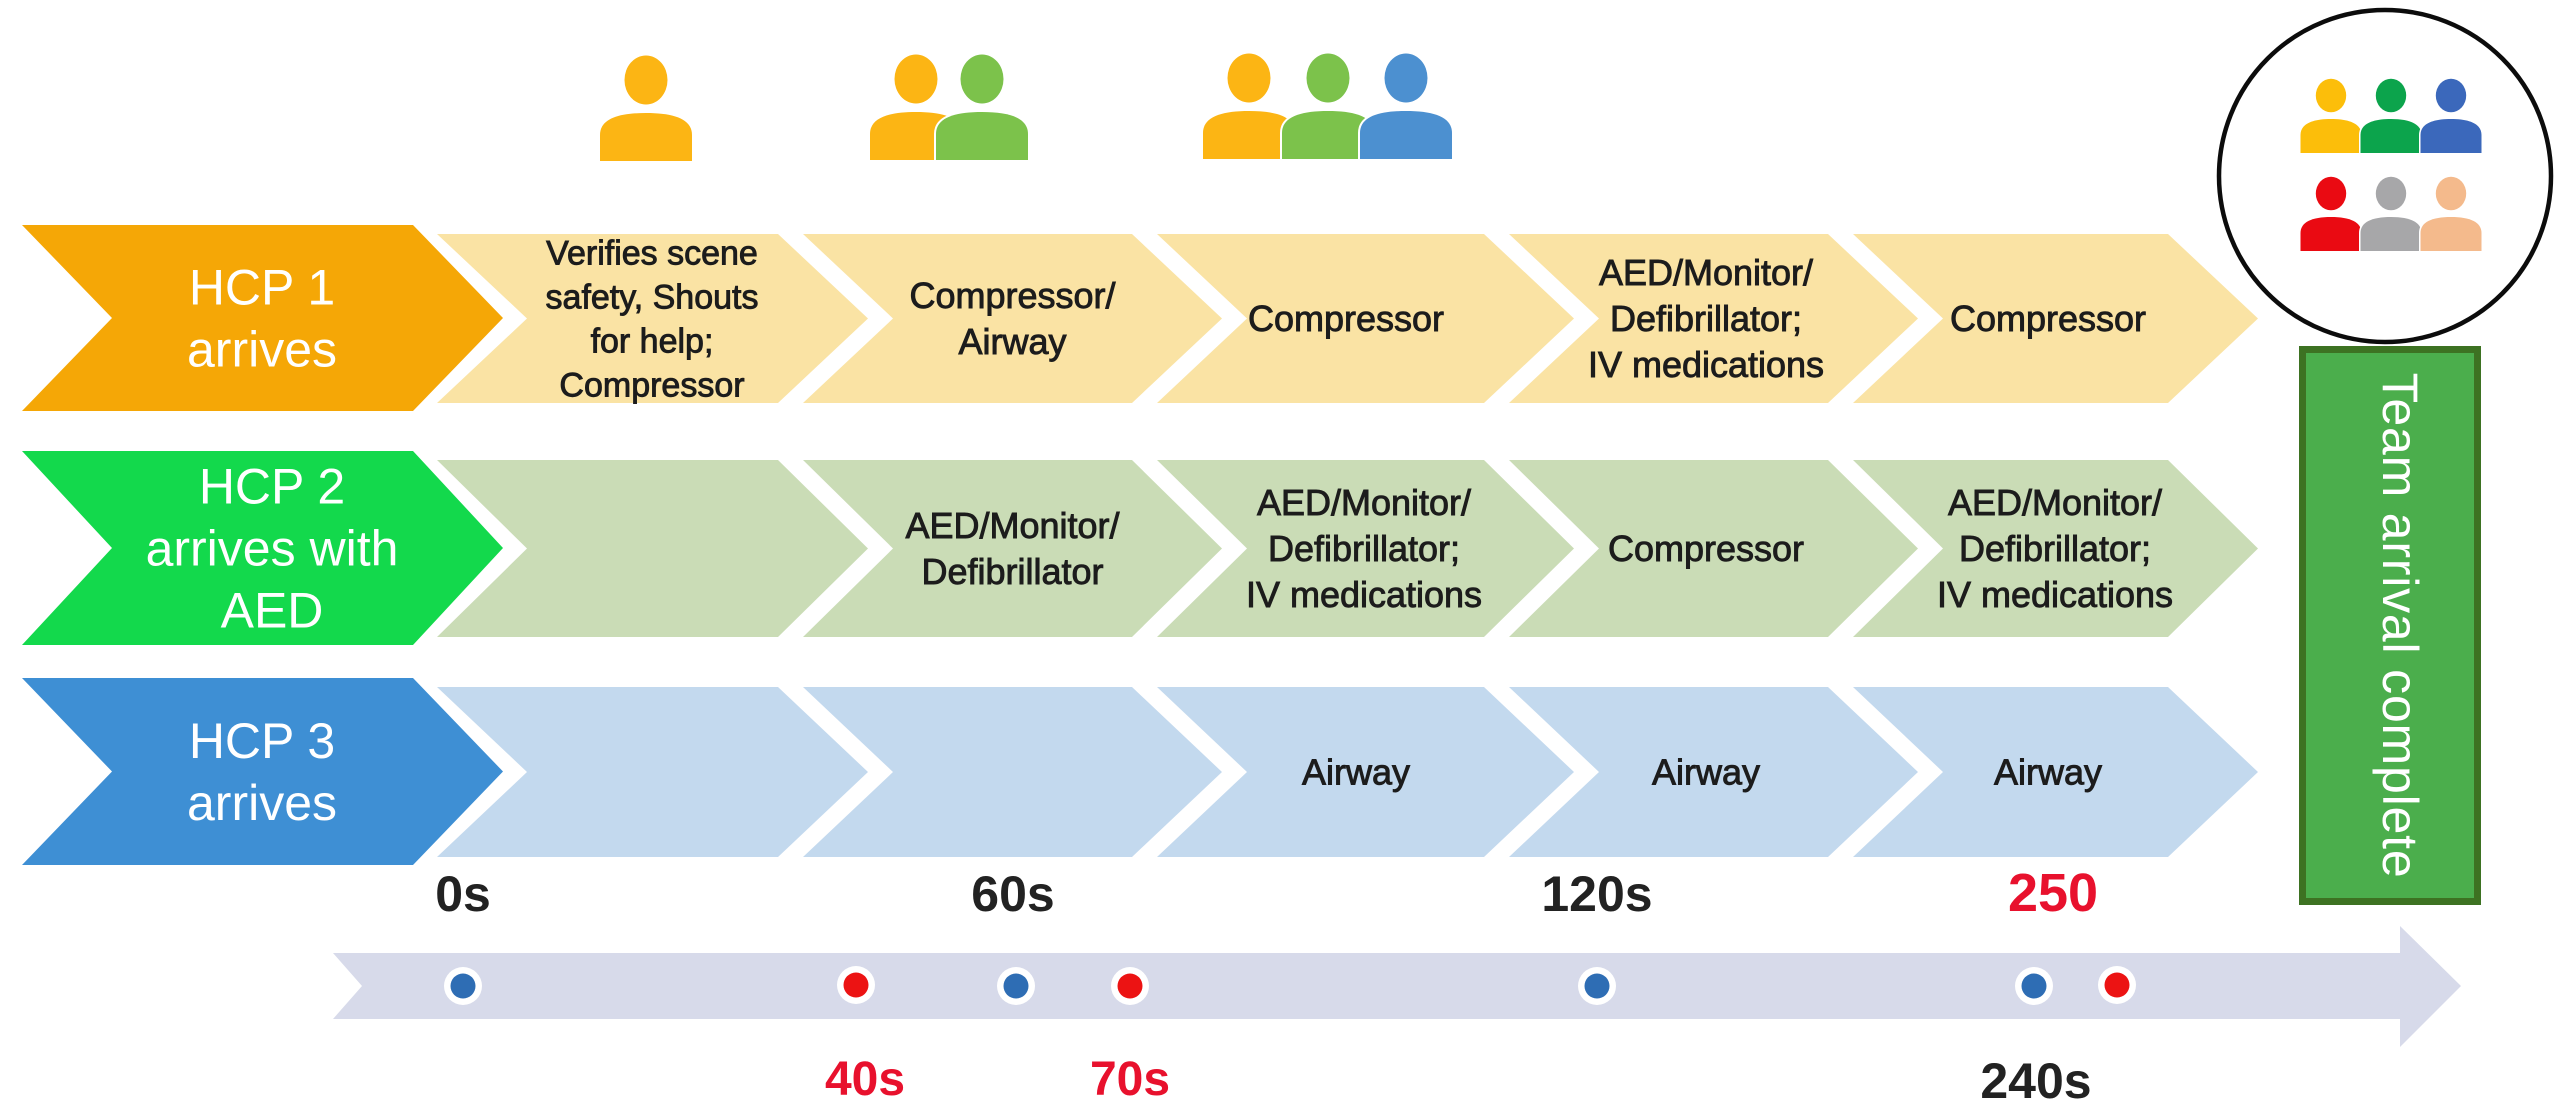  I want to click on svg-text: 120s, so click(1596, 894).